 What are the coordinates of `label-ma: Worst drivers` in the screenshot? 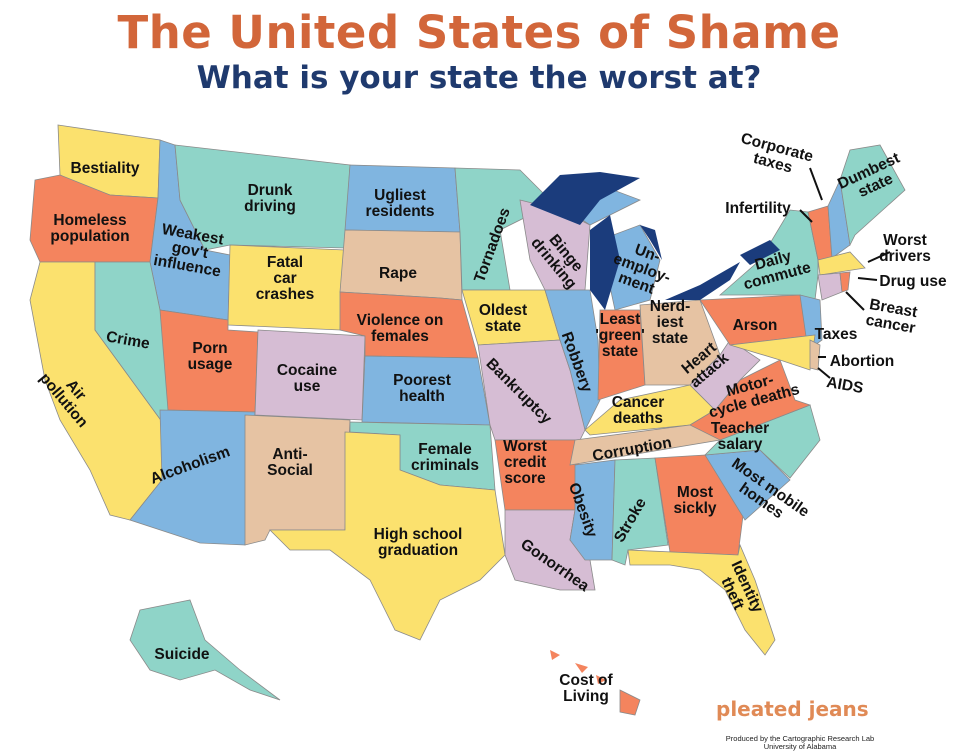 It's located at (905, 248).